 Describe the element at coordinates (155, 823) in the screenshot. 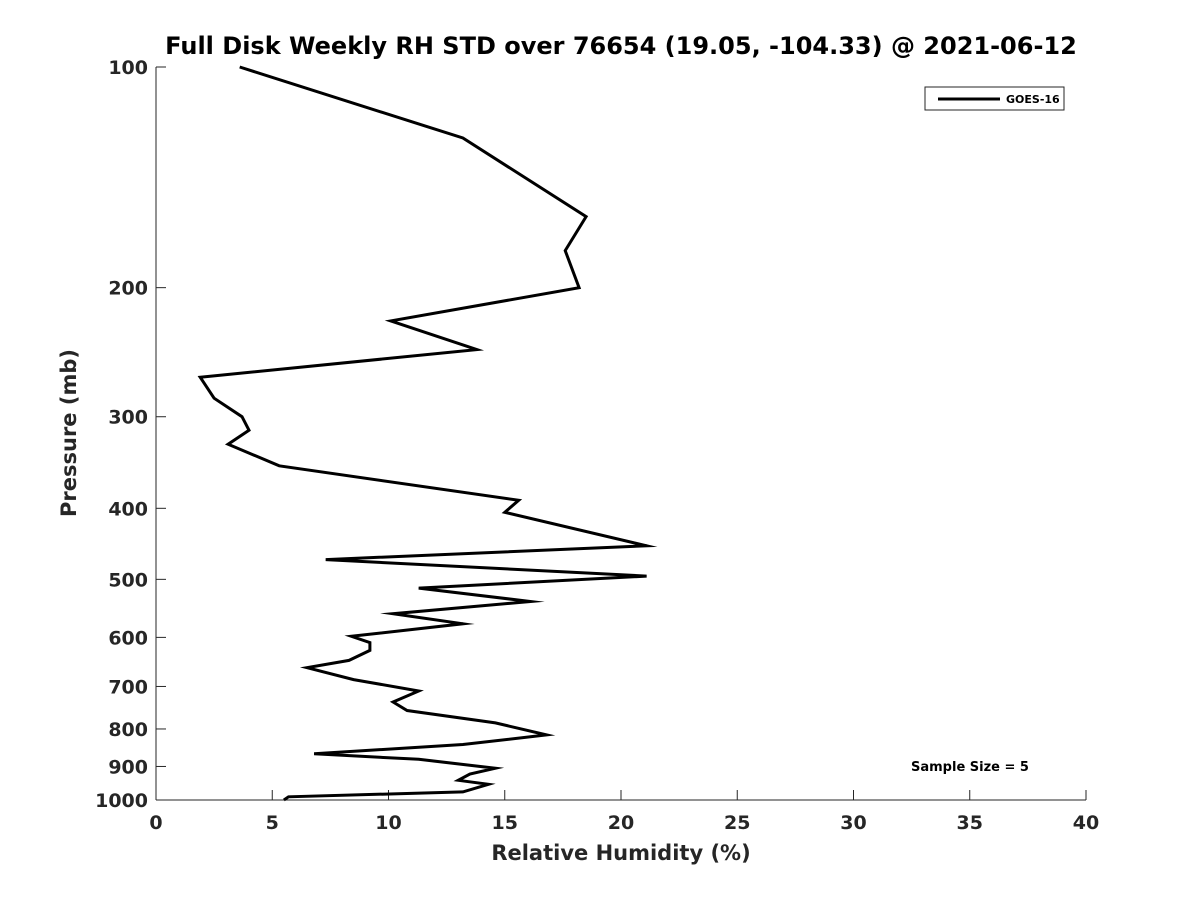

I see `x-tick-label-0: 0` at that location.